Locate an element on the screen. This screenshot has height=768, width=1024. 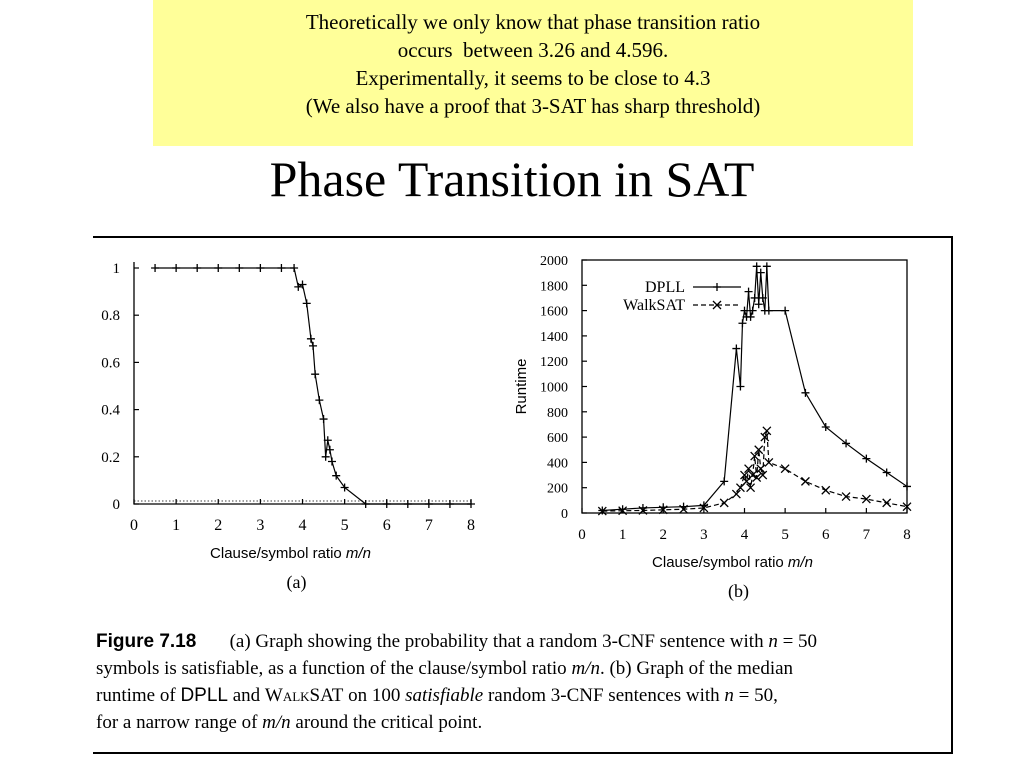
x-tick-label: 4 is located at coordinates (745, 535).